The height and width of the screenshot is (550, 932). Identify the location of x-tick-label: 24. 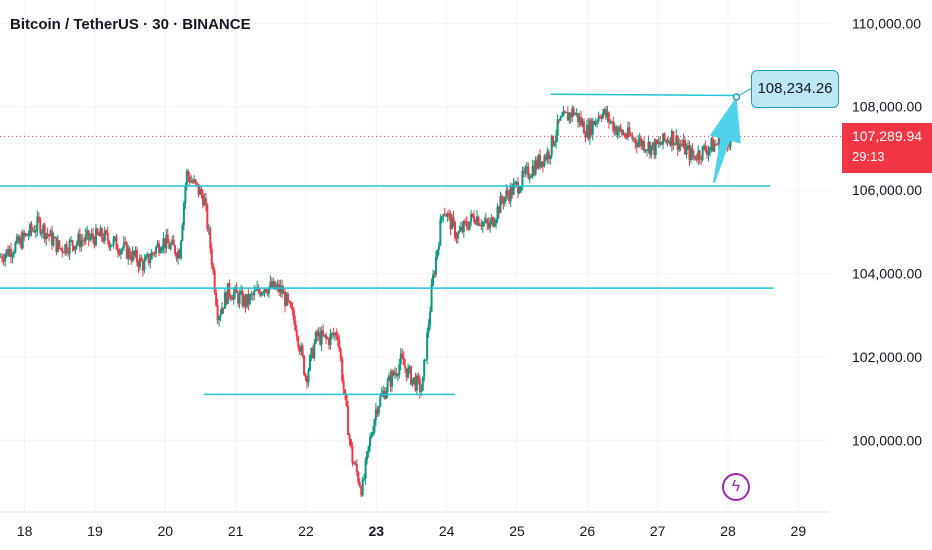
(447, 531).